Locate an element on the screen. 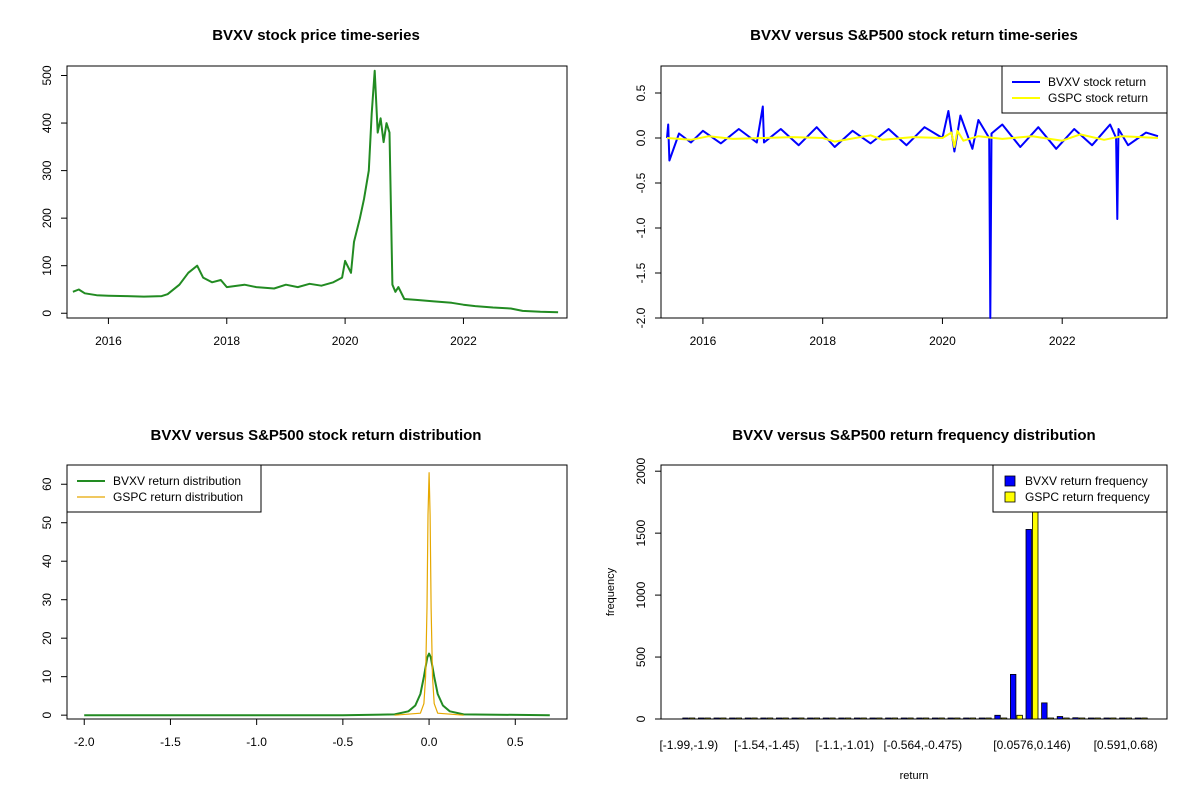 The width and height of the screenshot is (1200, 800). x-bin-label: [0.0576,0.146) is located at coordinates (1031, 745).